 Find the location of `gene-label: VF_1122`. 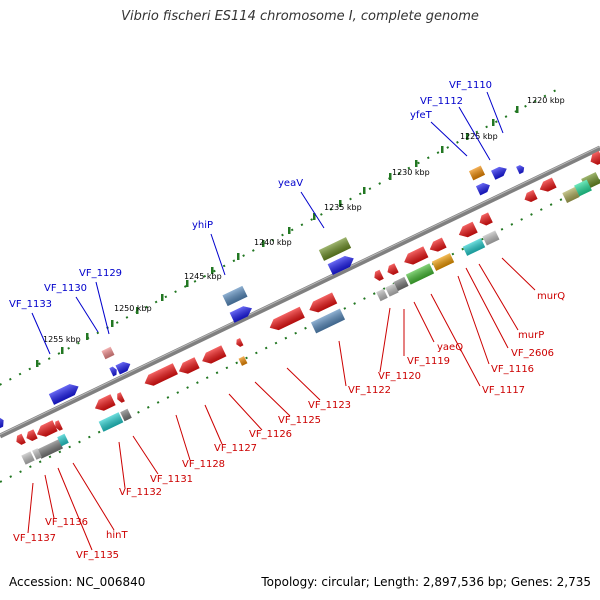

gene-label: VF_1122 is located at coordinates (369, 390).